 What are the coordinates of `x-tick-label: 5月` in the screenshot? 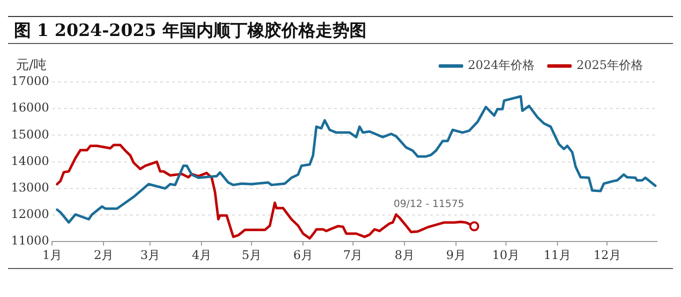 It's located at (252, 255).